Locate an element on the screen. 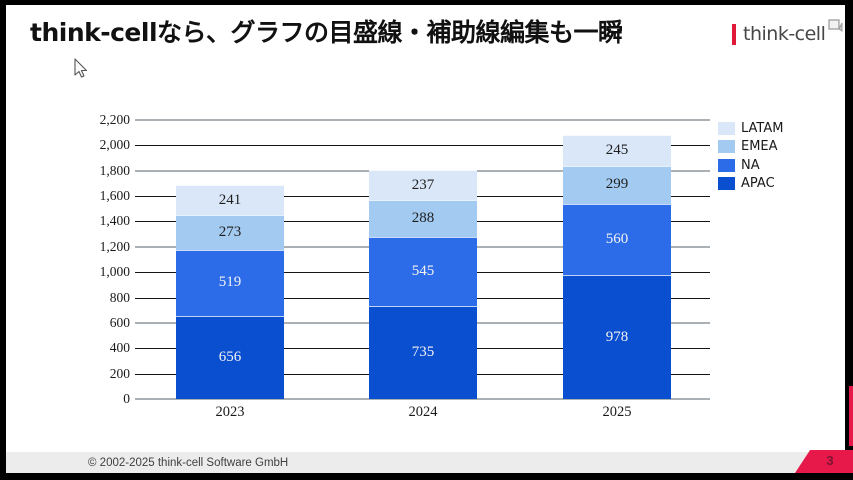 The height and width of the screenshot is (480, 853). legend-item-na: NA is located at coordinates (750, 165).